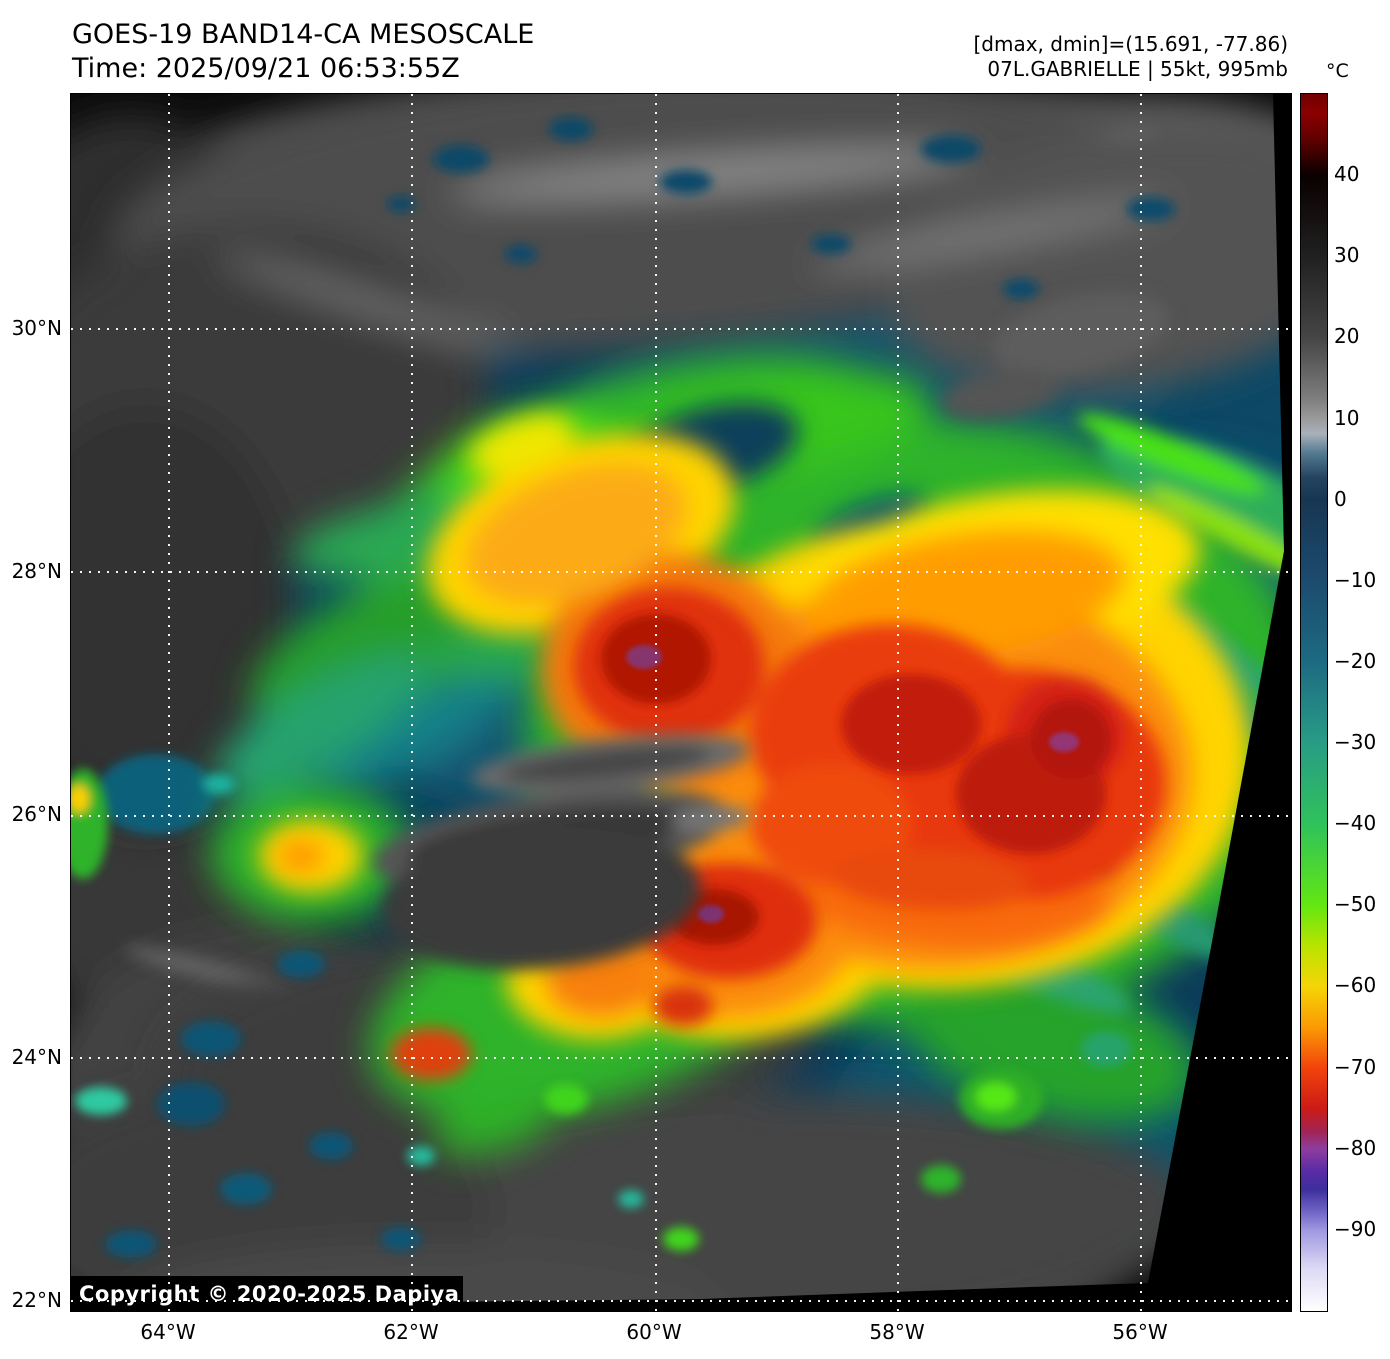  What do you see at coordinates (1140, 1332) in the screenshot?
I see `lon-tick-label: 56°W` at bounding box center [1140, 1332].